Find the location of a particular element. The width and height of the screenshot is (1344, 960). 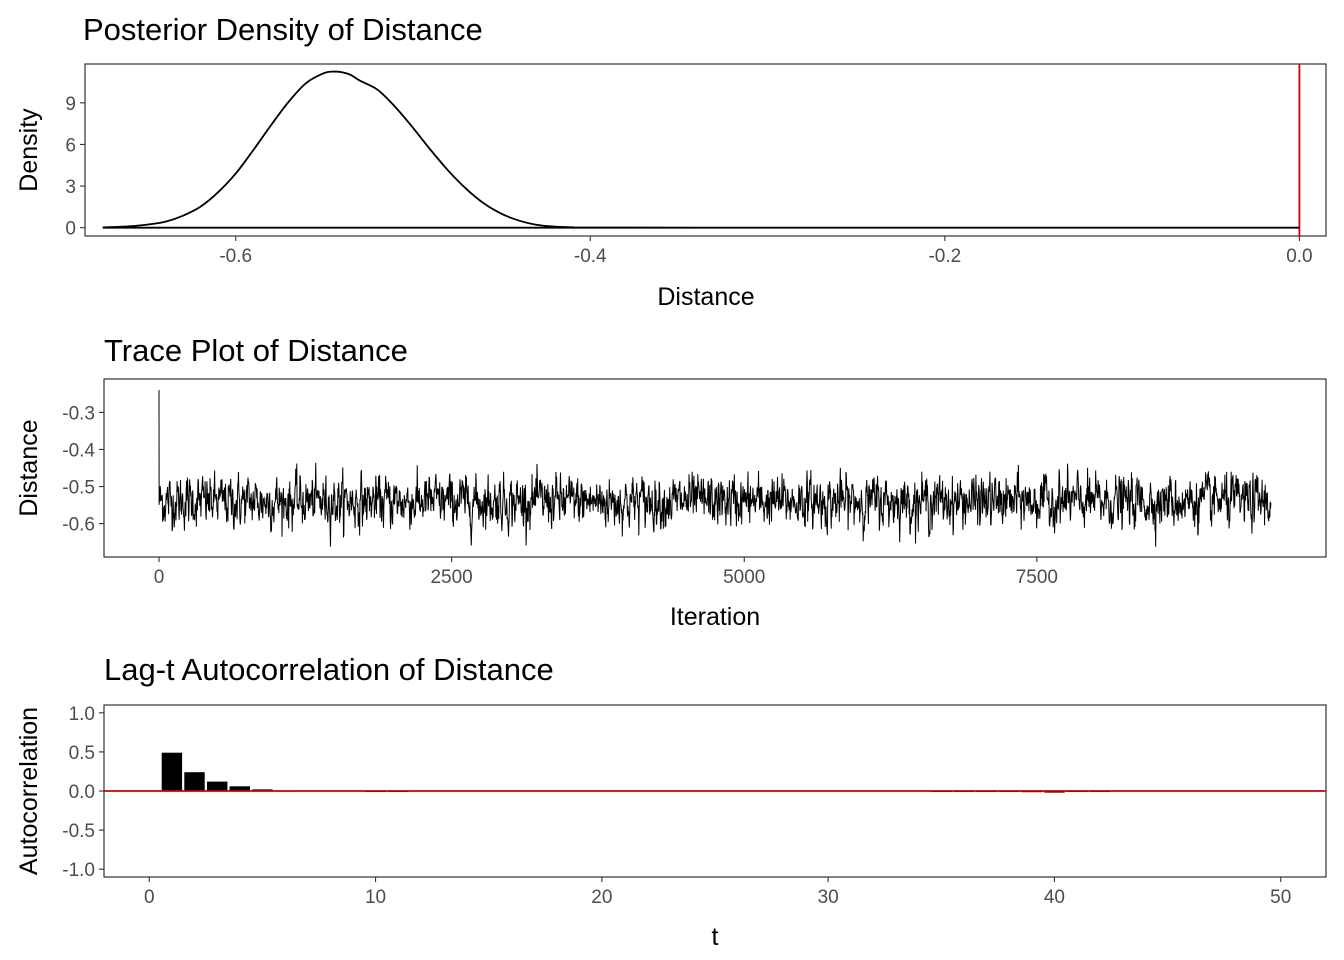

acf-title: Lag-t Autocorrelation of Distance is located at coordinates (329, 669).